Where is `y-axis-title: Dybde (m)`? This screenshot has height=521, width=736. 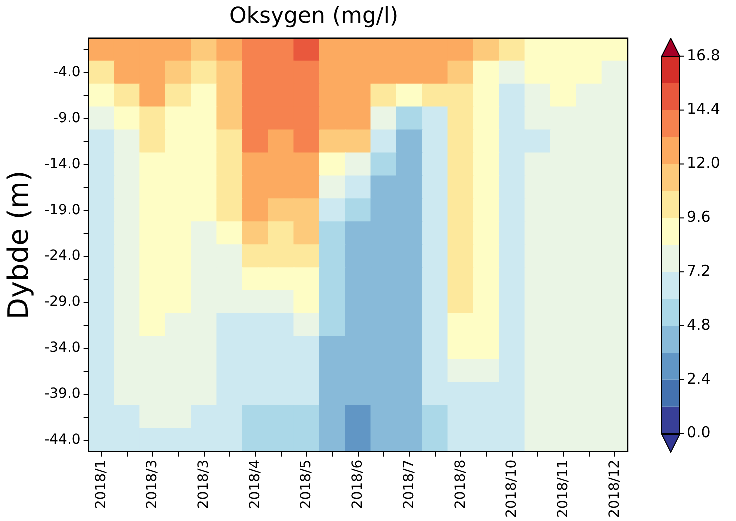 y-axis-title: Dybde (m) is located at coordinates (19, 245).